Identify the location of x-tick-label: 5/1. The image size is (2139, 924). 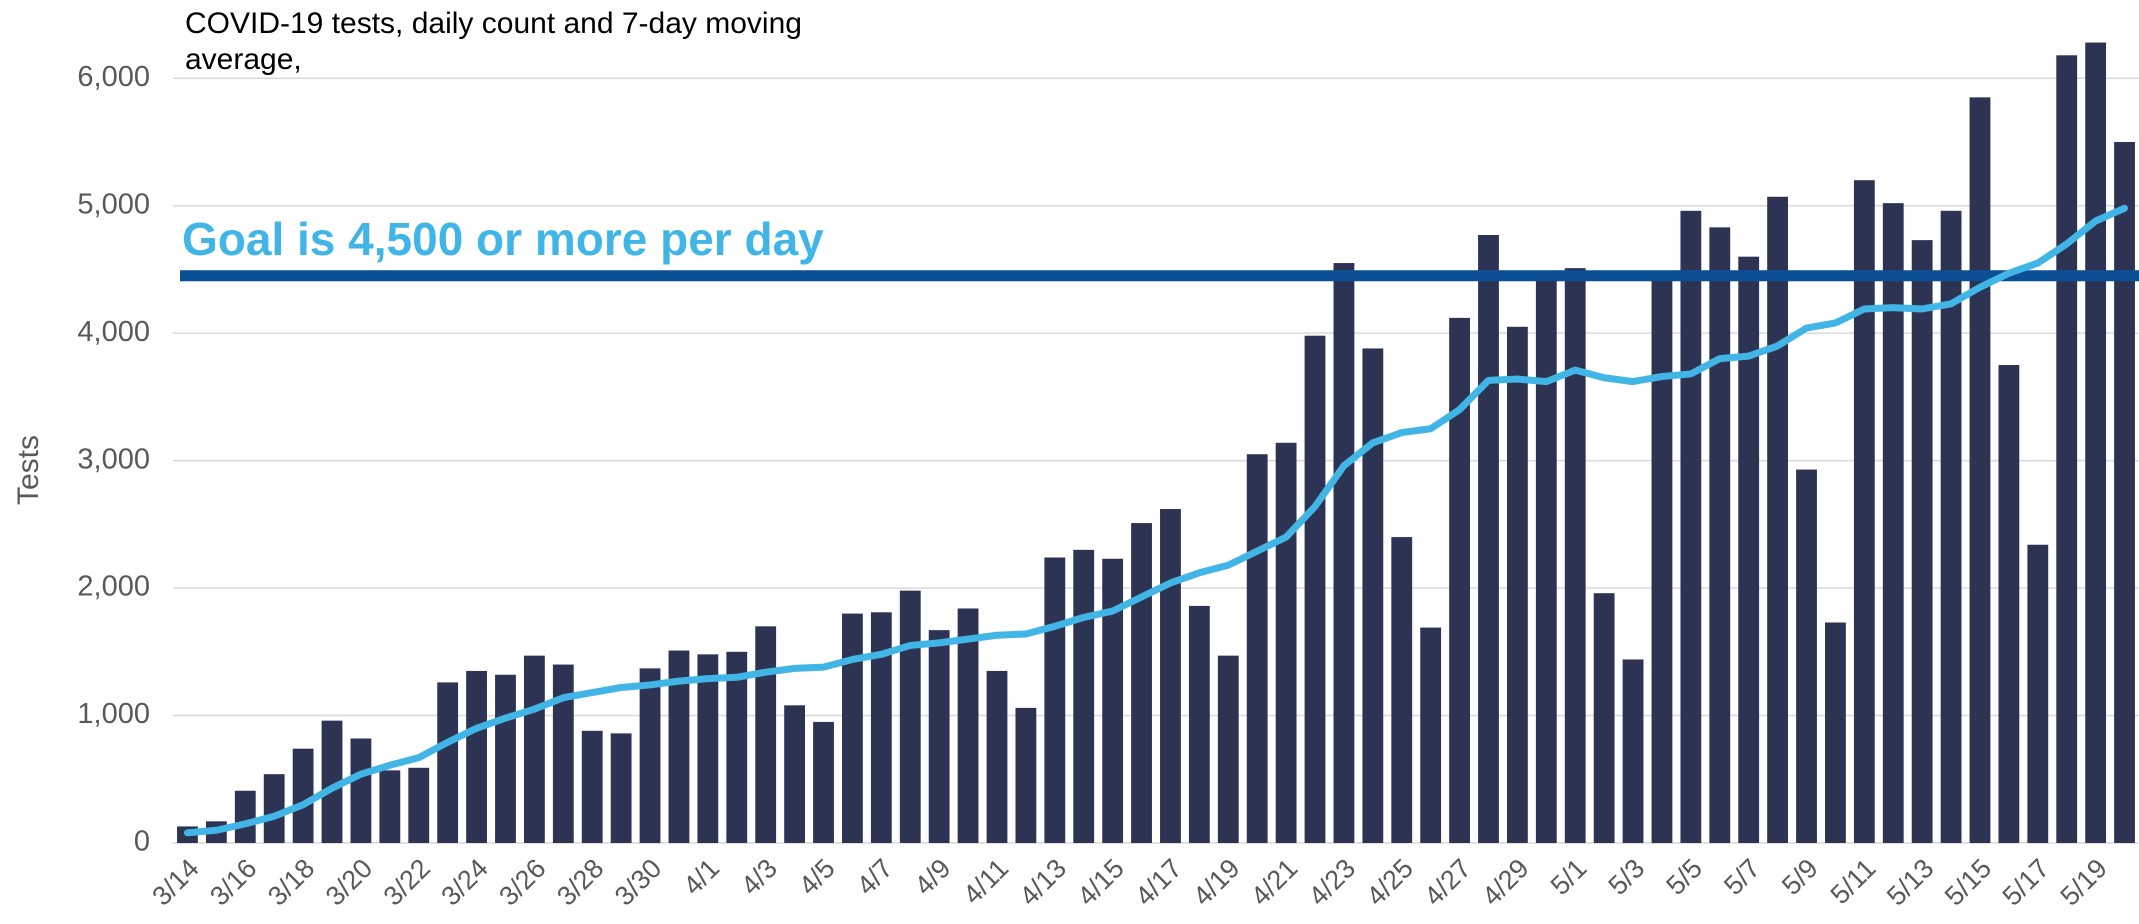
(1569, 877).